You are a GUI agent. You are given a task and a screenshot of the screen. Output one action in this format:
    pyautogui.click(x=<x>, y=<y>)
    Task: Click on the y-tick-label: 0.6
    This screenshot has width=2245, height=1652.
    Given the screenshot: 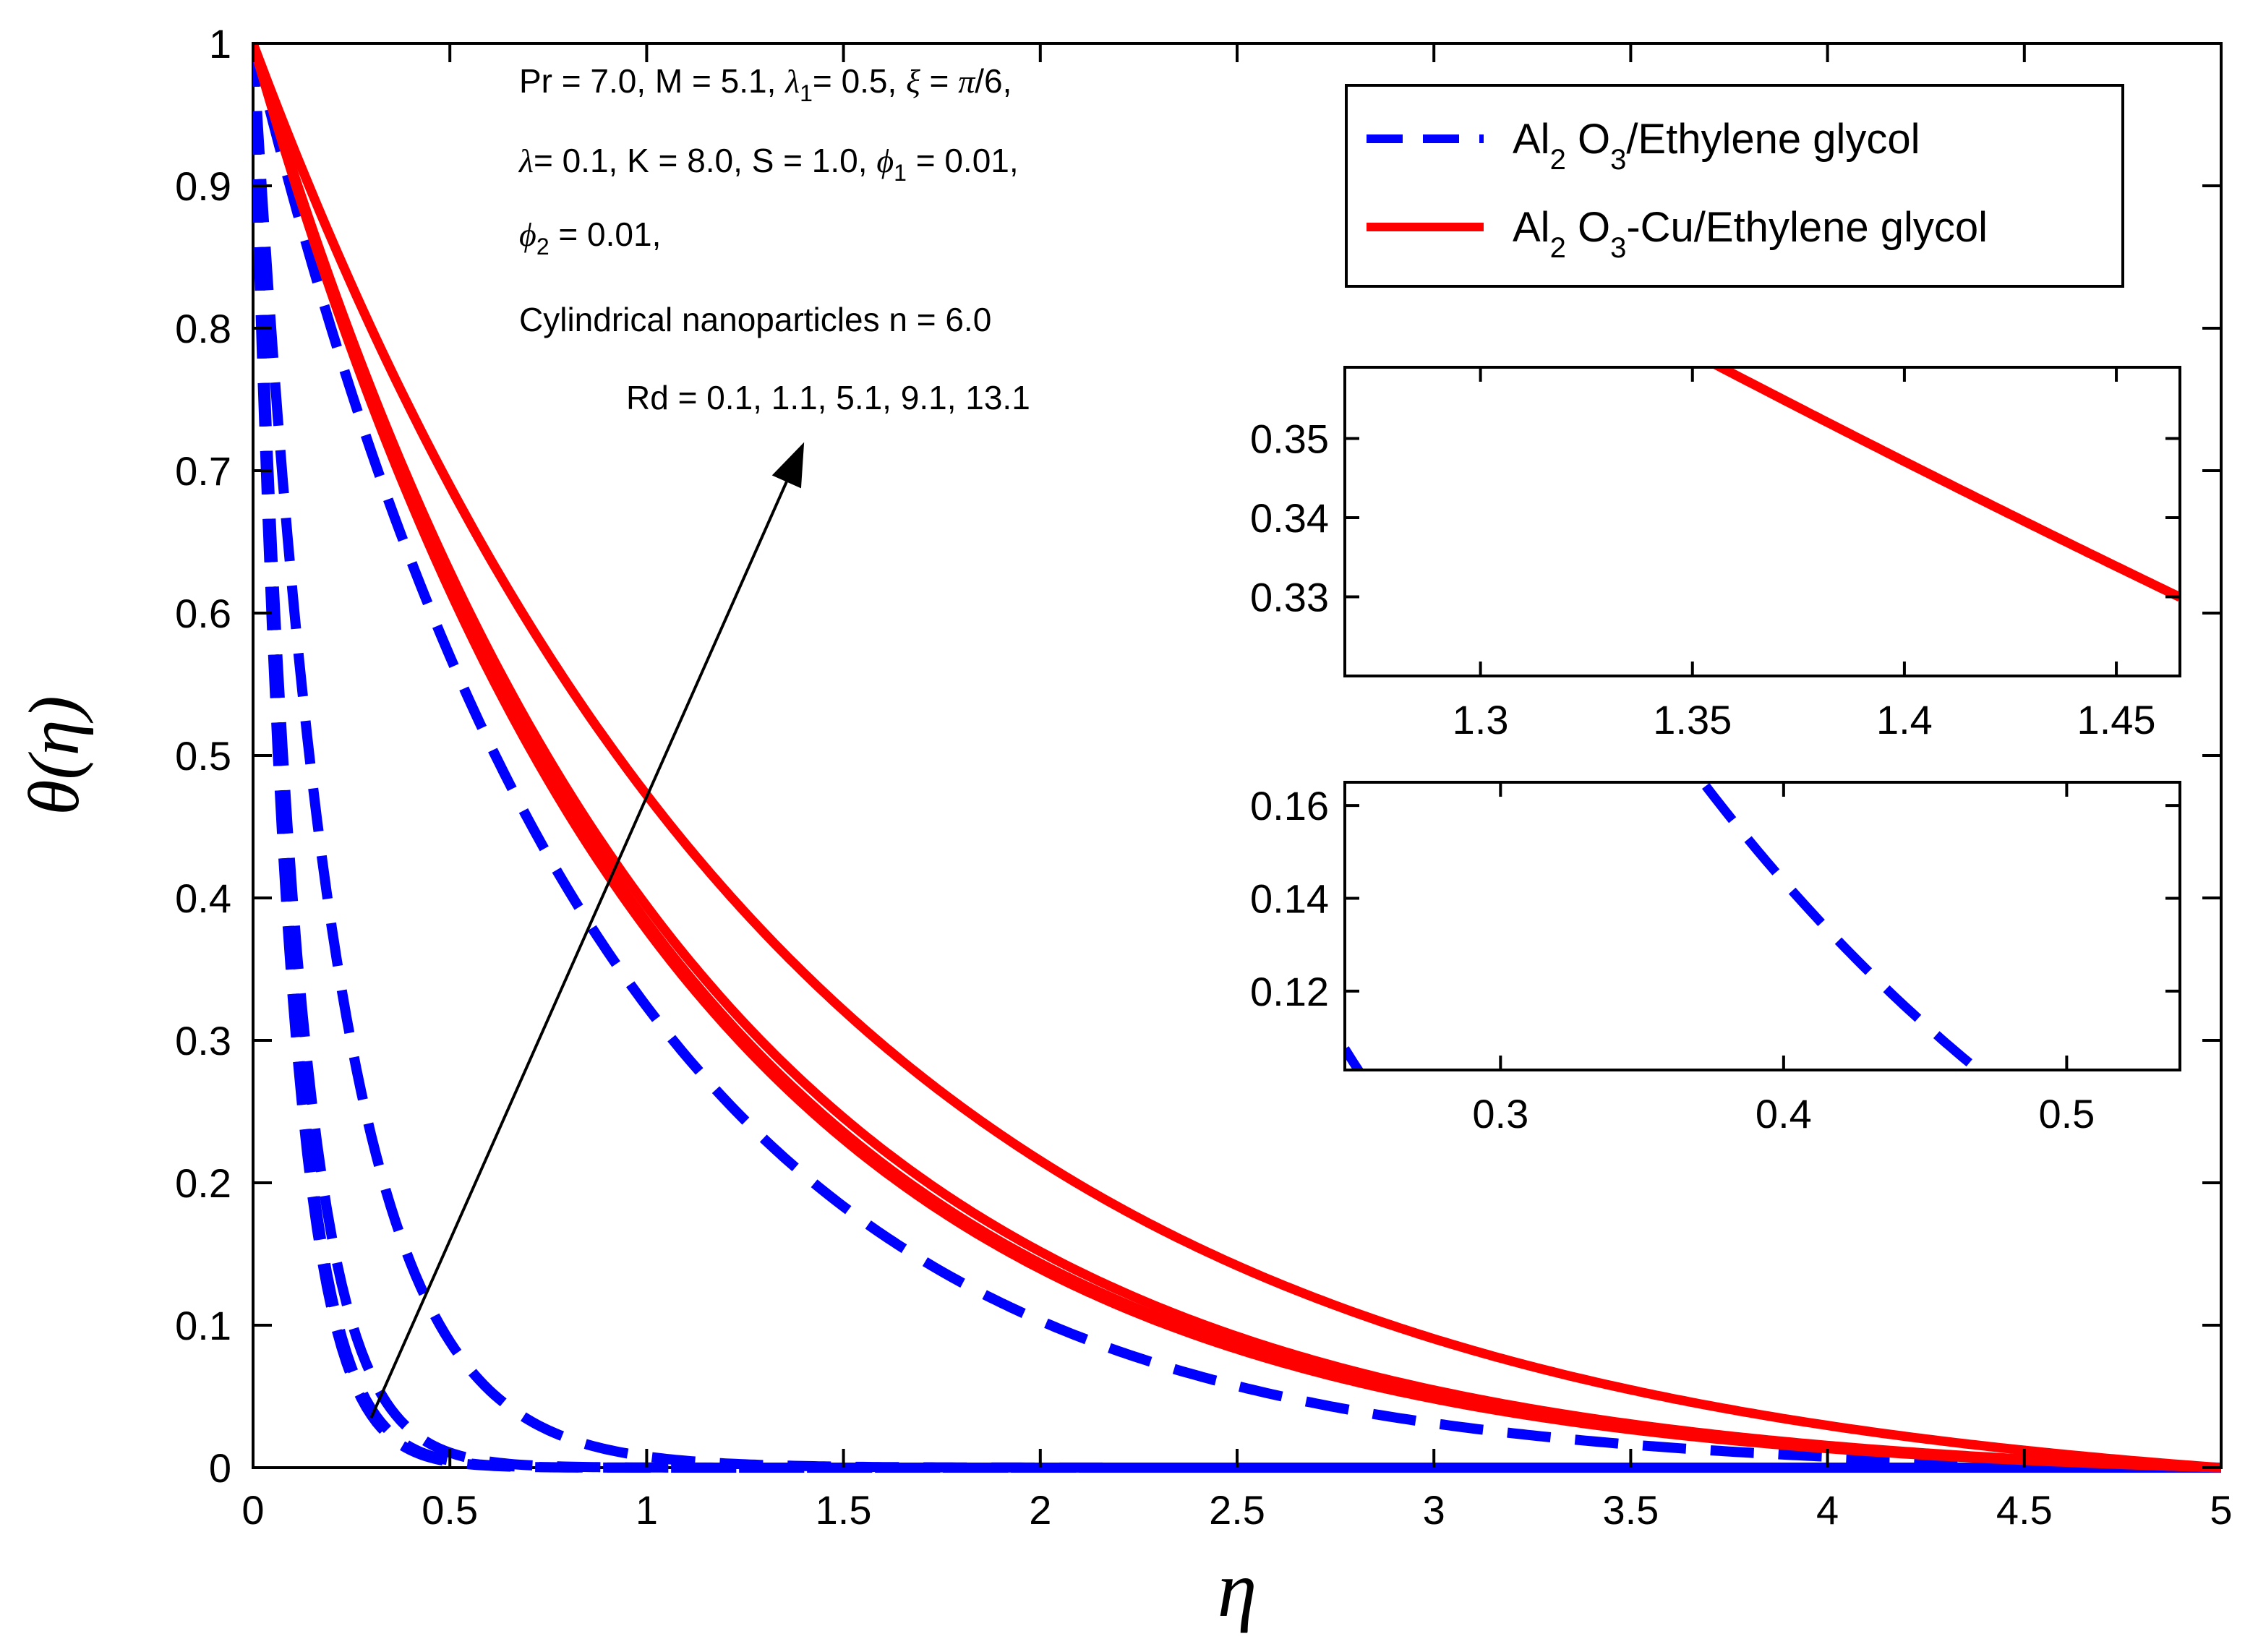 What is the action you would take?
    pyautogui.click(x=203, y=613)
    